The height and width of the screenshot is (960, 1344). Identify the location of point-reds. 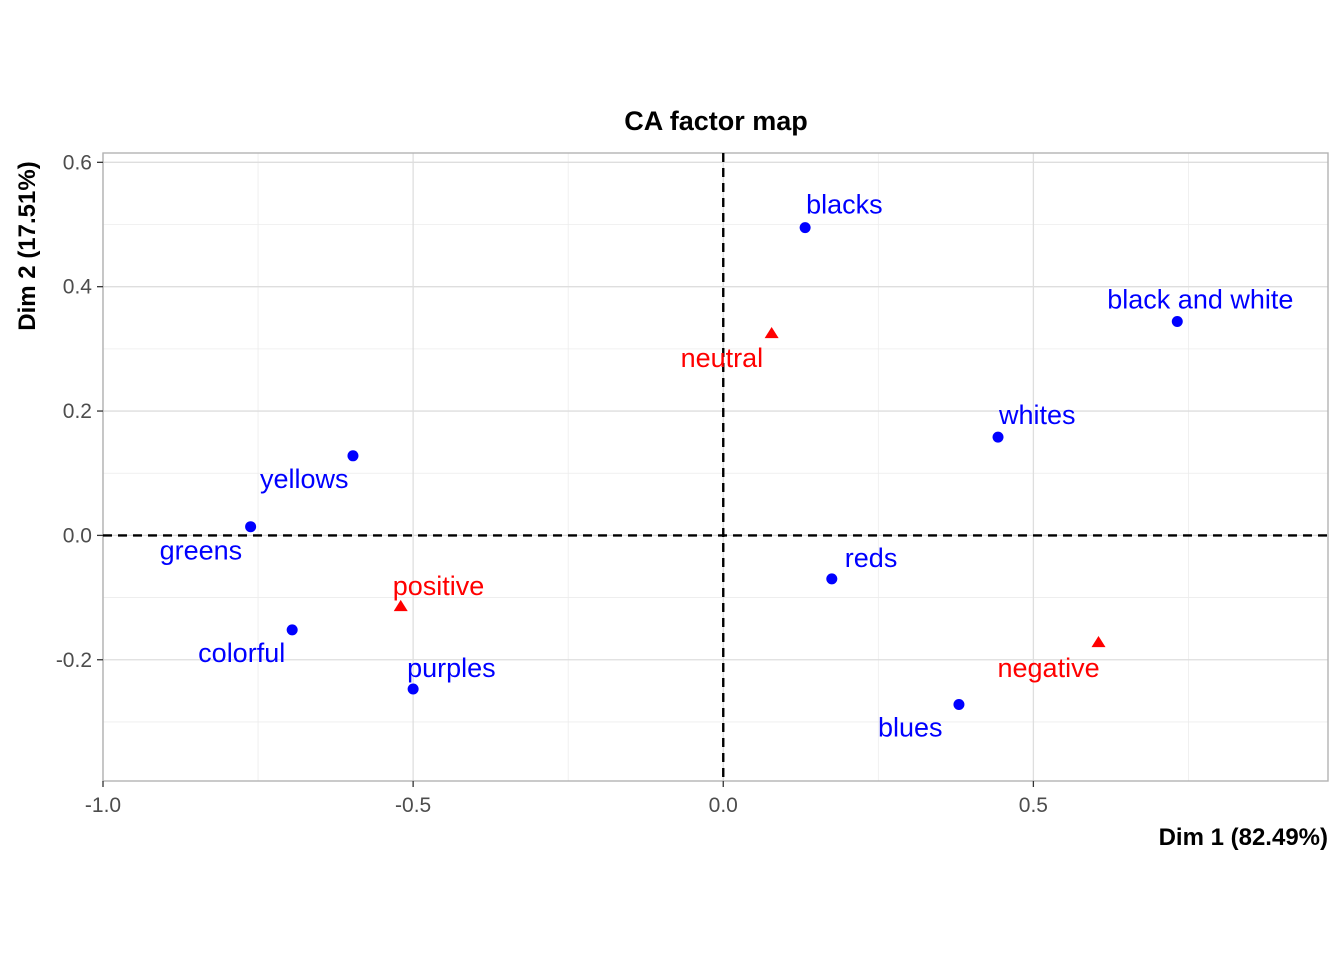
(832, 579).